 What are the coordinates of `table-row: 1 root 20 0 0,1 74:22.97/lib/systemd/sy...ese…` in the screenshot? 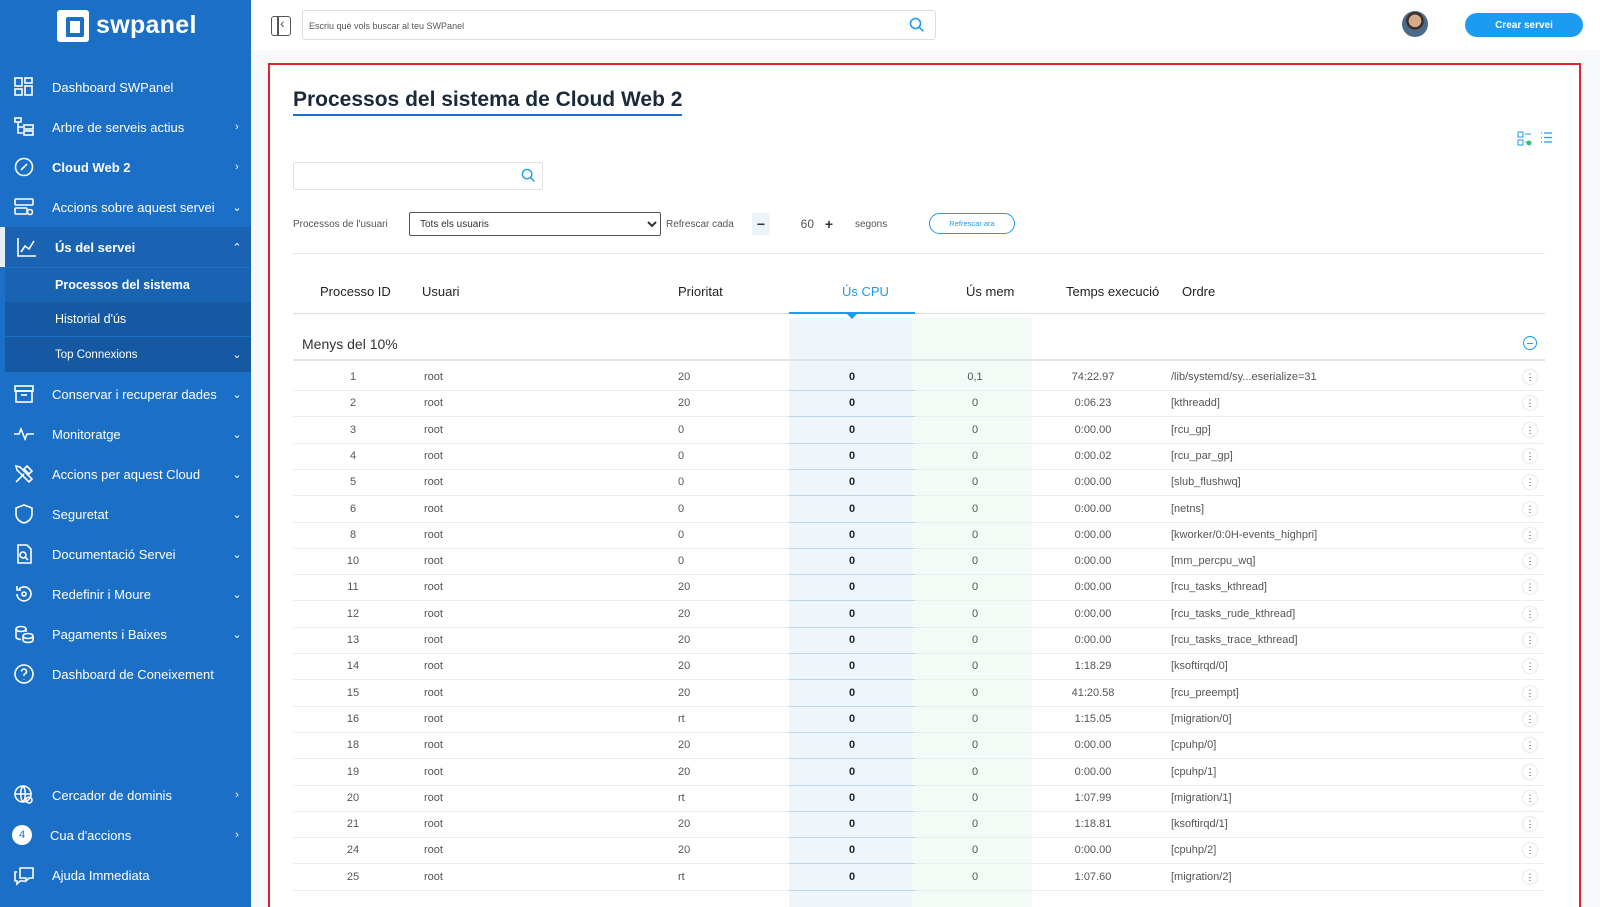 It's located at (919, 377).